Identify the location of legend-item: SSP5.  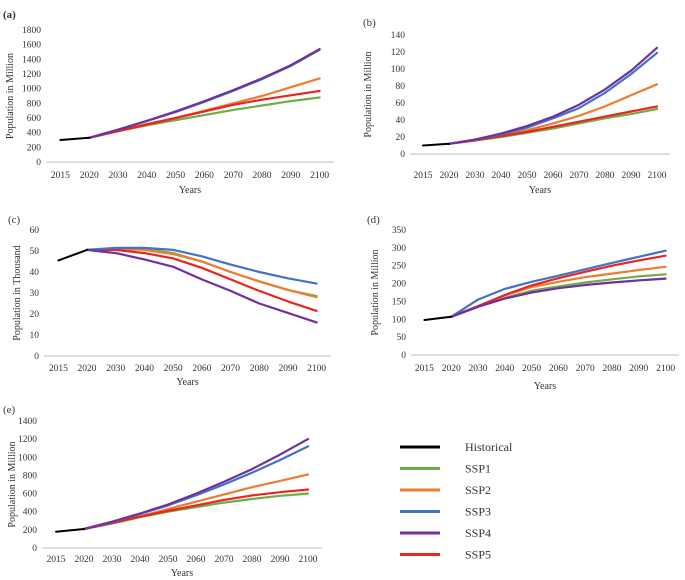
(445, 555).